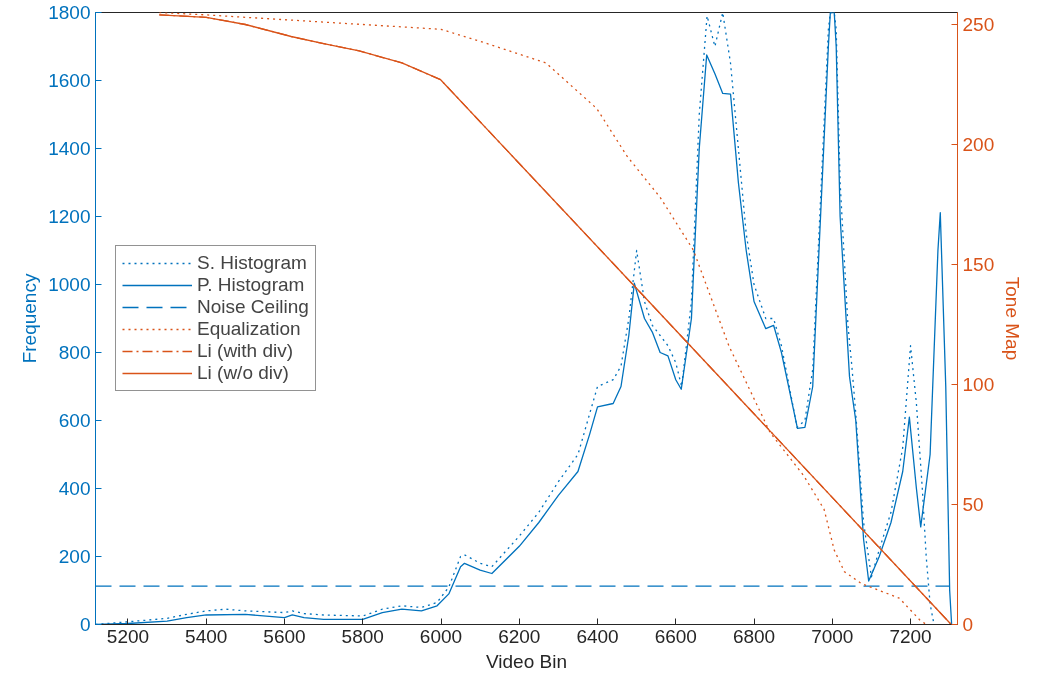  What do you see at coordinates (978, 24) in the screenshot?
I see `y2-tick-label: 250` at bounding box center [978, 24].